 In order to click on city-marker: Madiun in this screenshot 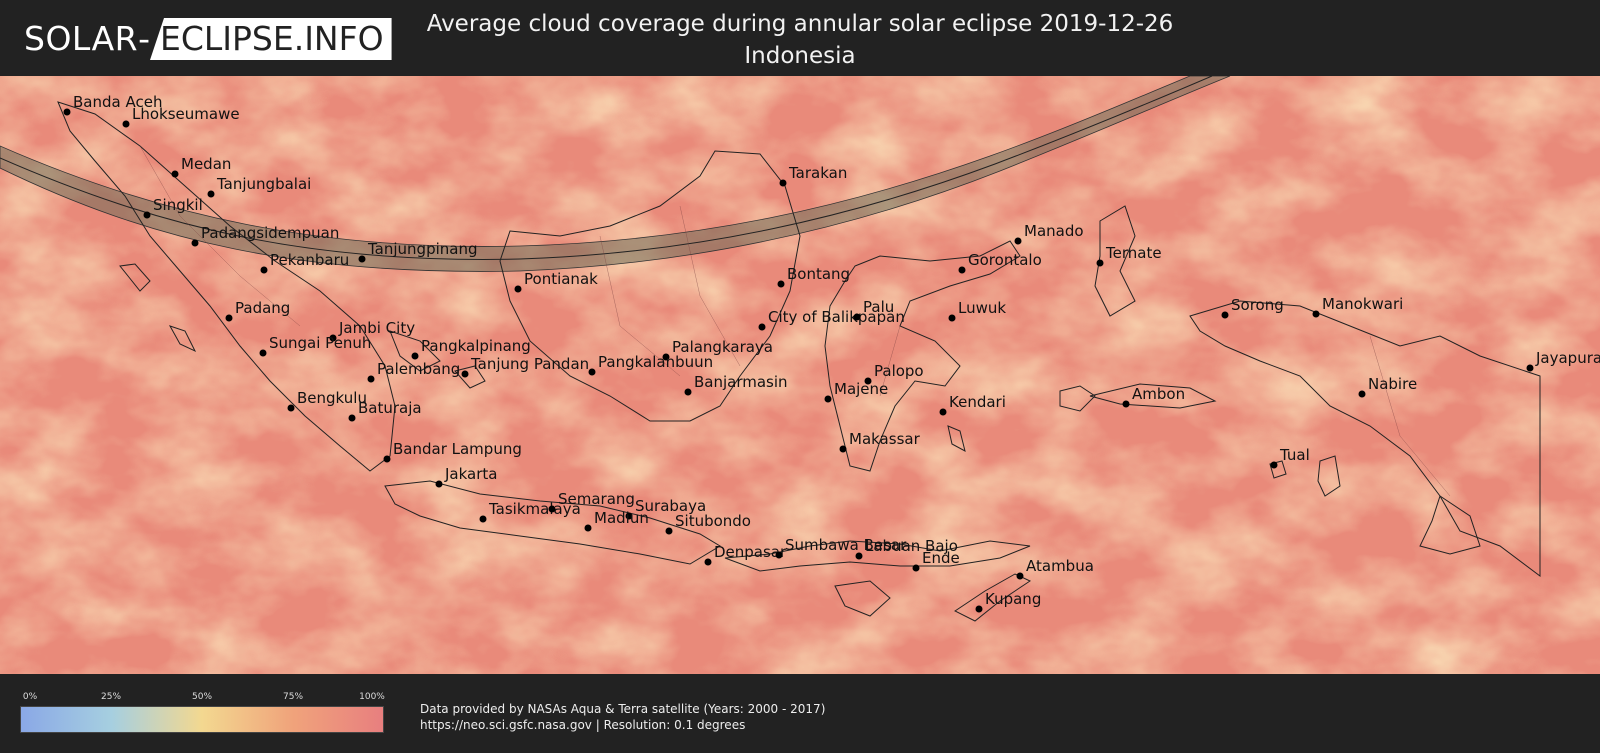, I will do `click(616, 520)`.